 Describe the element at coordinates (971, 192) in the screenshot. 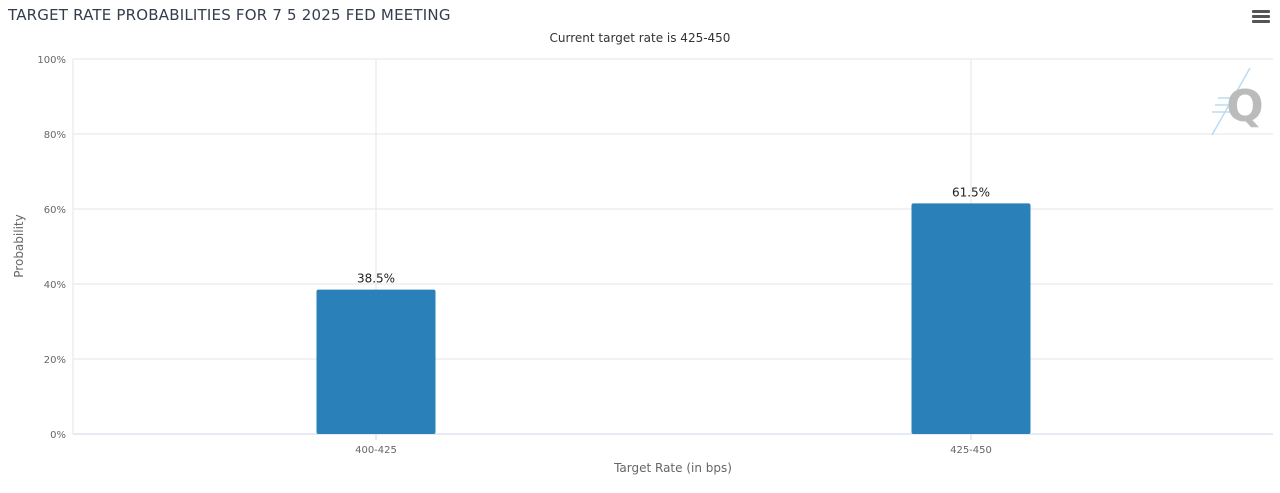

I see `data-label: 61.5%` at that location.